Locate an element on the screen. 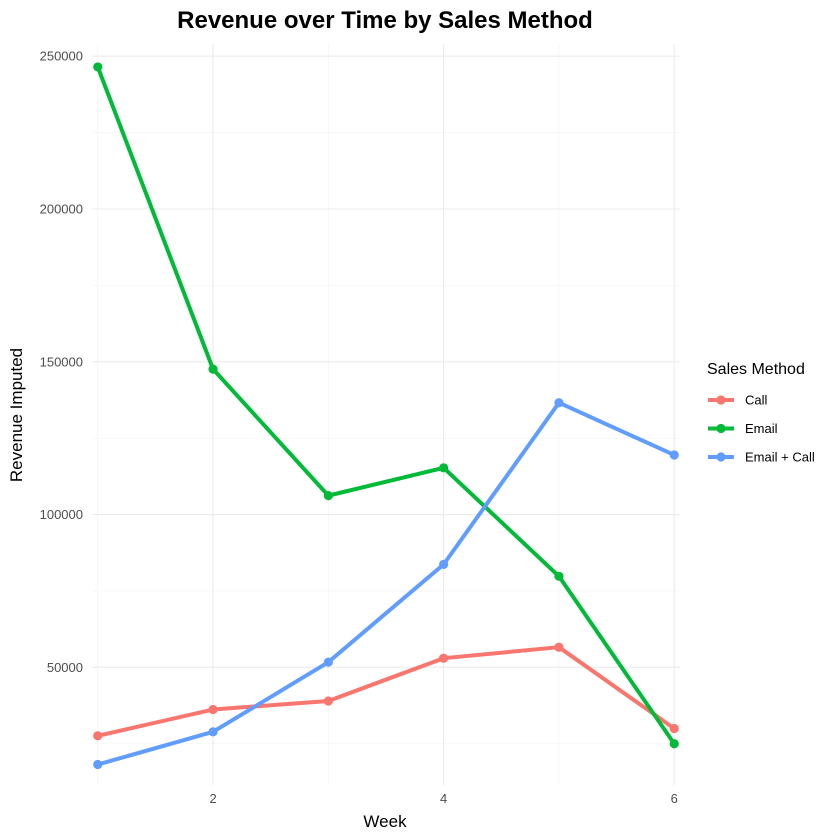  x-tick-label: 2 is located at coordinates (212, 798).